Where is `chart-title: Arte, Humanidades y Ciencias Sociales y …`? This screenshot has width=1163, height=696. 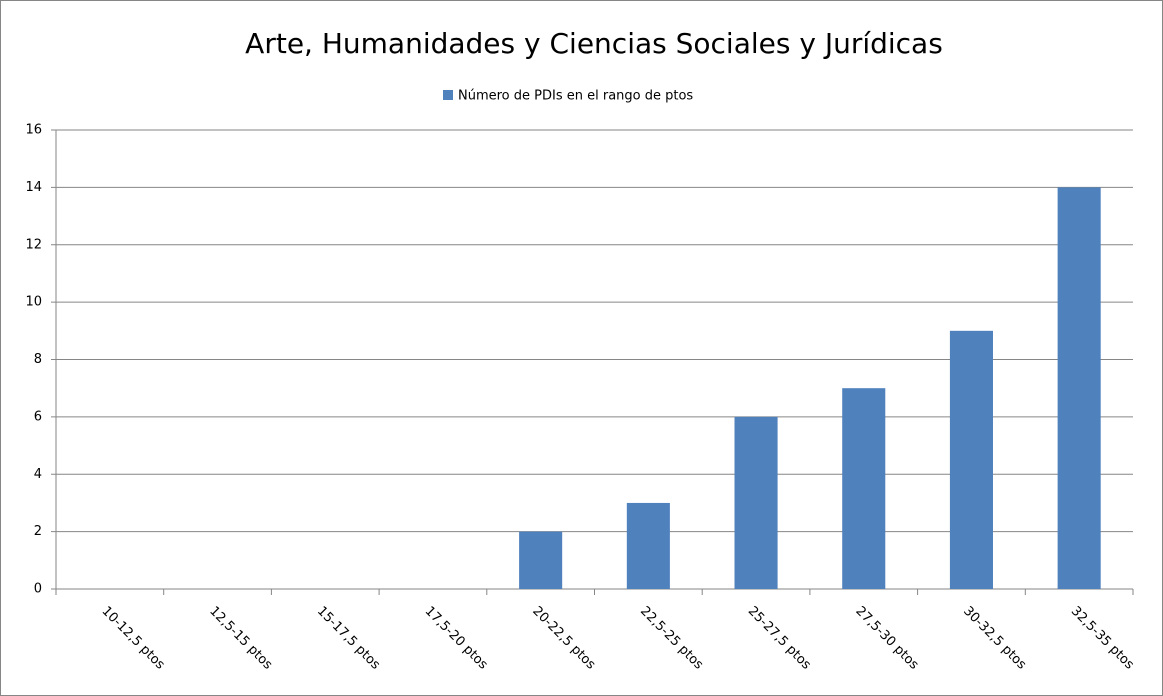
chart-title: Arte, Humanidades y Ciencias Sociales y … is located at coordinates (594, 43).